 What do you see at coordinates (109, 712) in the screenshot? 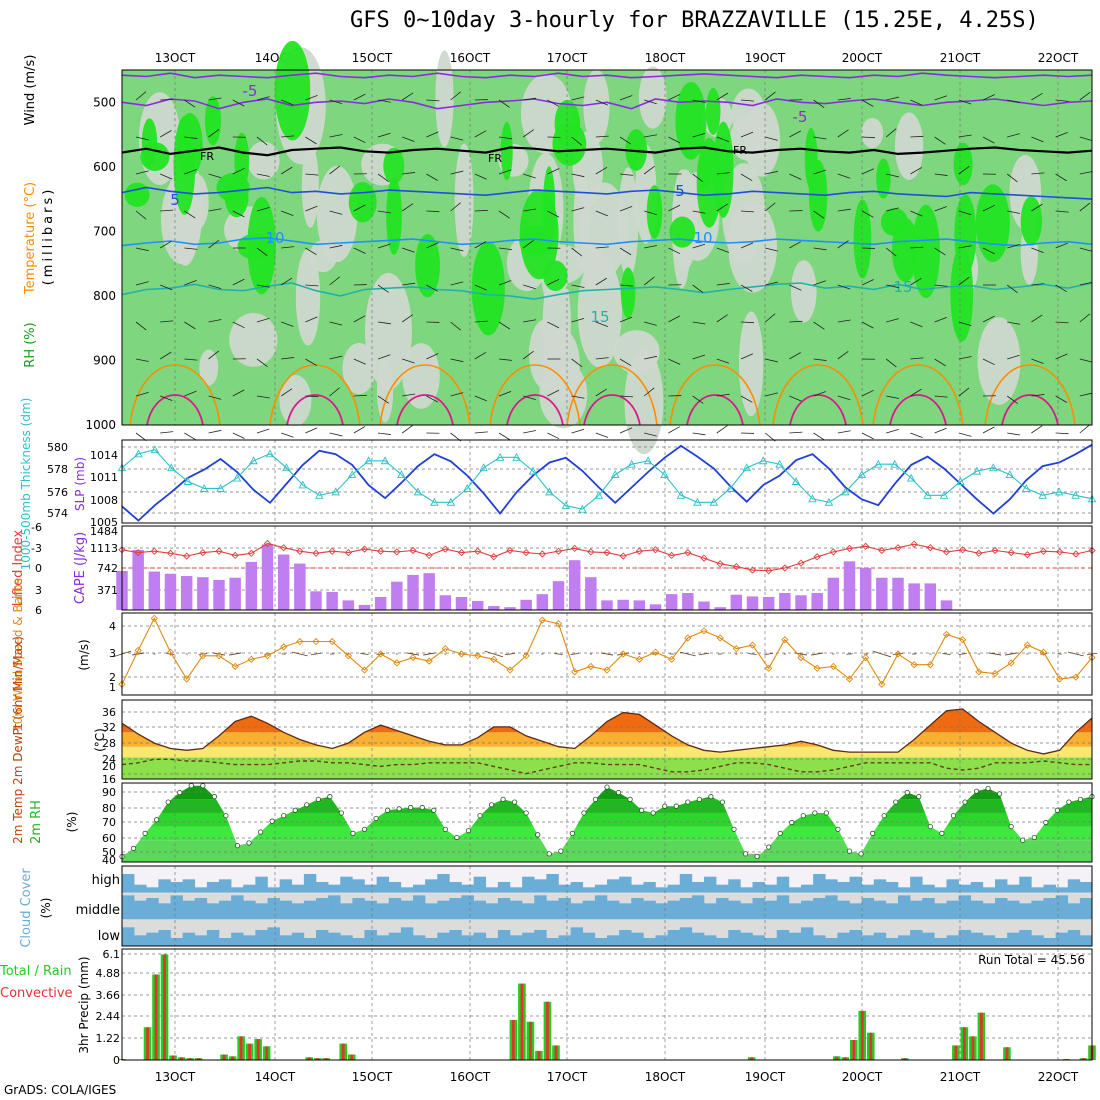
I see `temp-tick: 36` at bounding box center [109, 712].